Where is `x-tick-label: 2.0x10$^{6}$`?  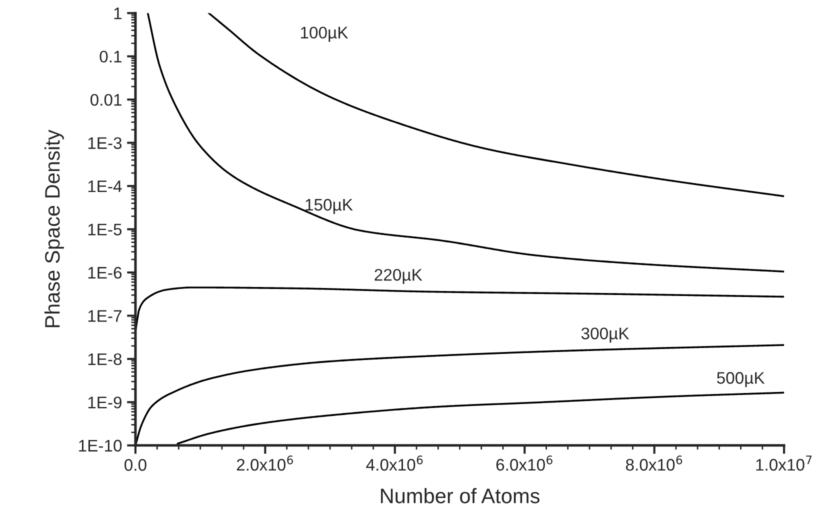
x-tick-label: 2.0x10$^{6}$ is located at coordinates (264, 463).